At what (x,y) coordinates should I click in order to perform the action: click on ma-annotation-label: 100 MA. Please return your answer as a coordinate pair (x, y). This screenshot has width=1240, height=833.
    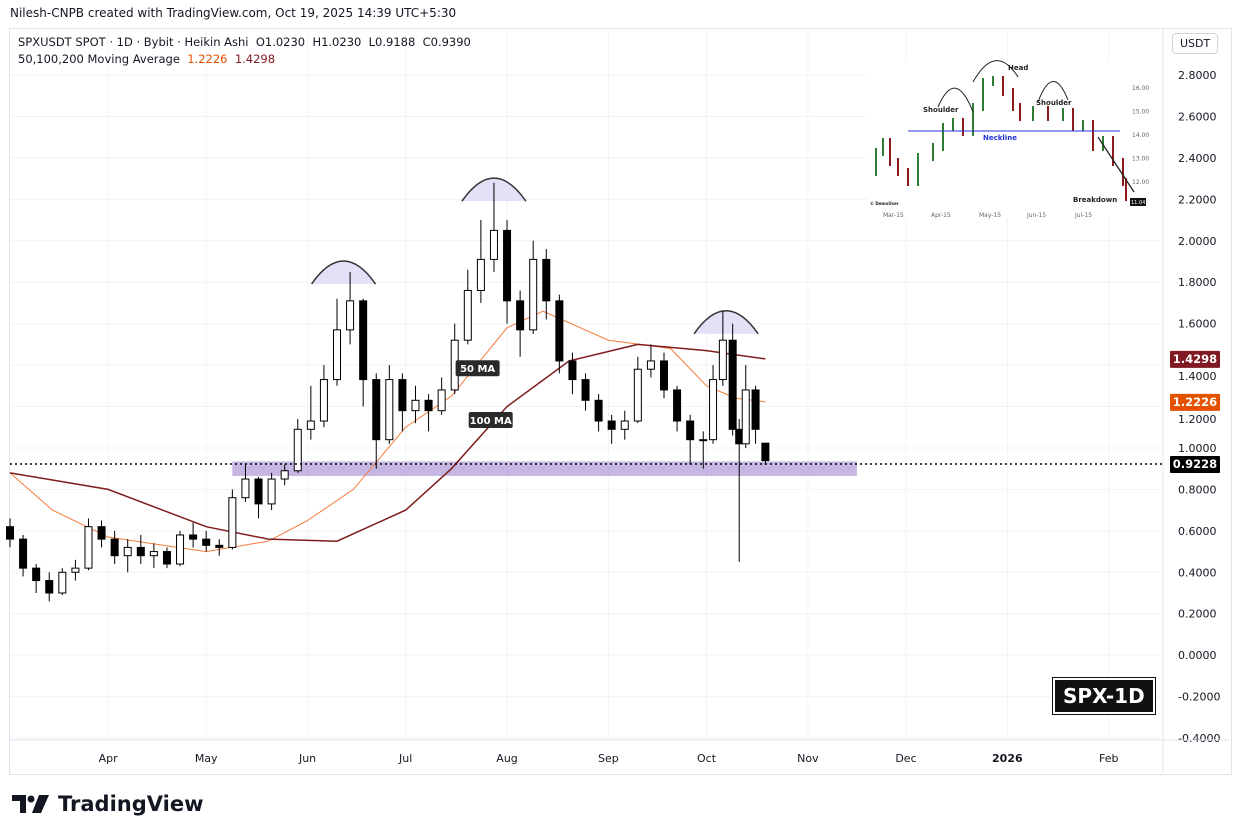
    Looking at the image, I should click on (491, 421).